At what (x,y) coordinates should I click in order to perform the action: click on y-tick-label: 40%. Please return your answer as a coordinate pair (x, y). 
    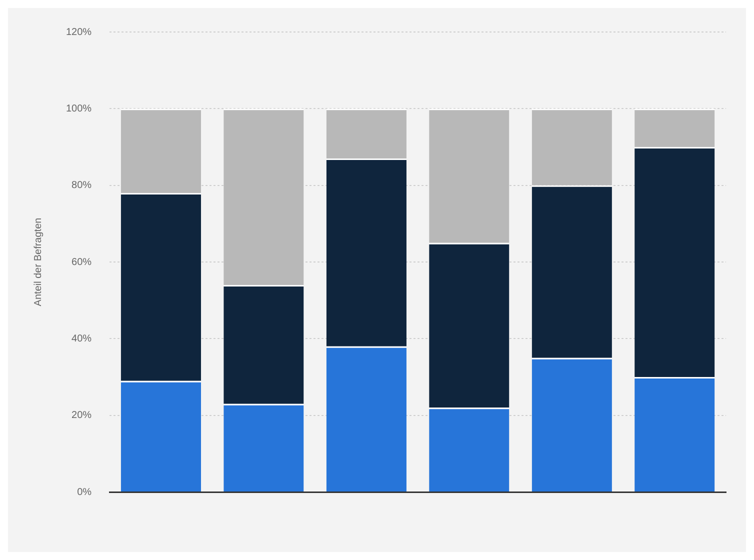
    Looking at the image, I should click on (82, 338).